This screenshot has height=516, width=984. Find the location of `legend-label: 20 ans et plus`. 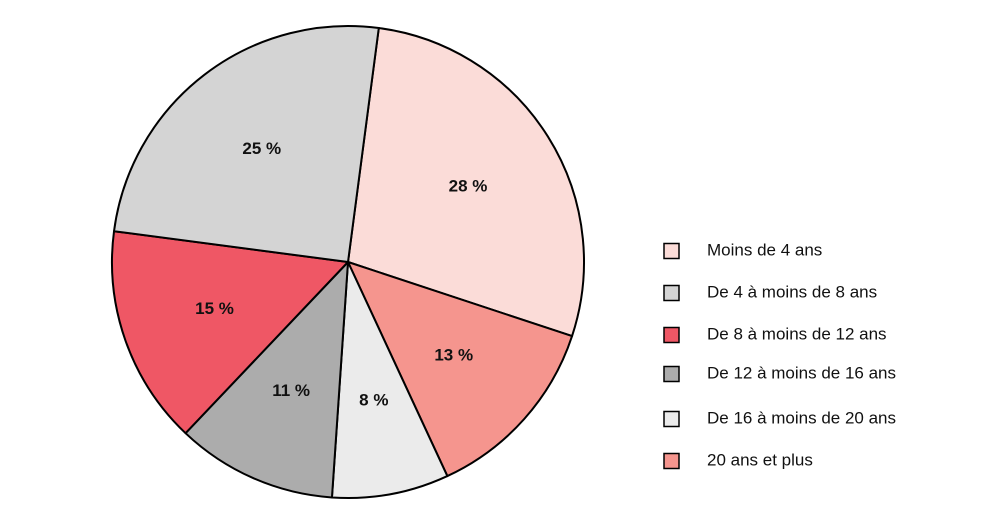

legend-label: 20 ans et plus is located at coordinates (760, 459).